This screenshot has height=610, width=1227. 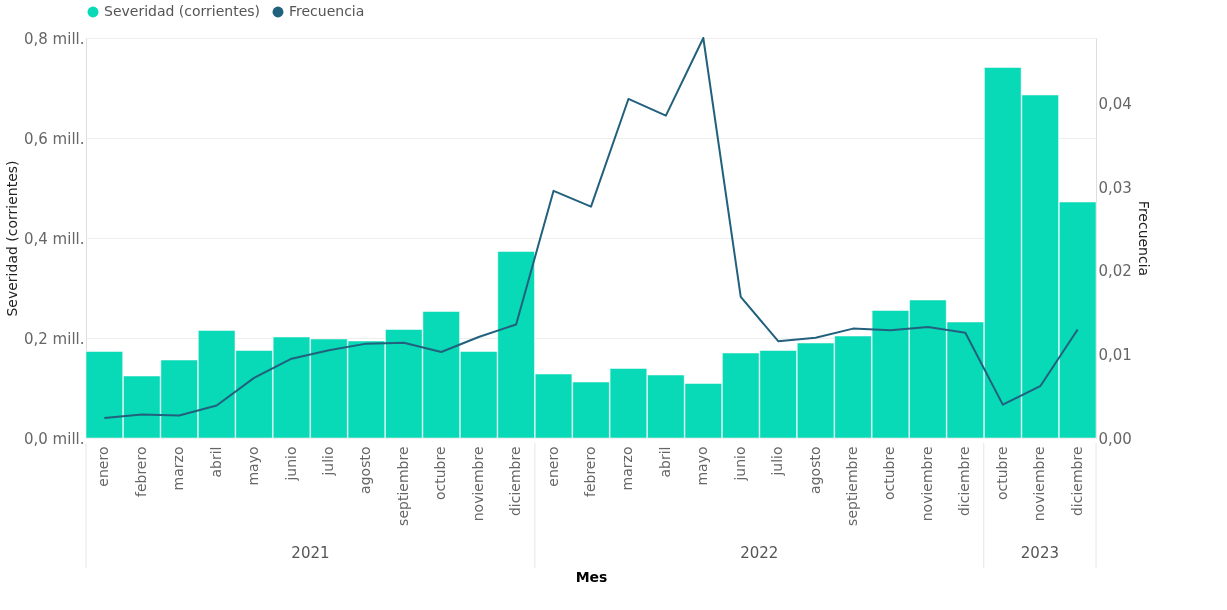 I want to click on text: 2023, so click(x=1039, y=553).